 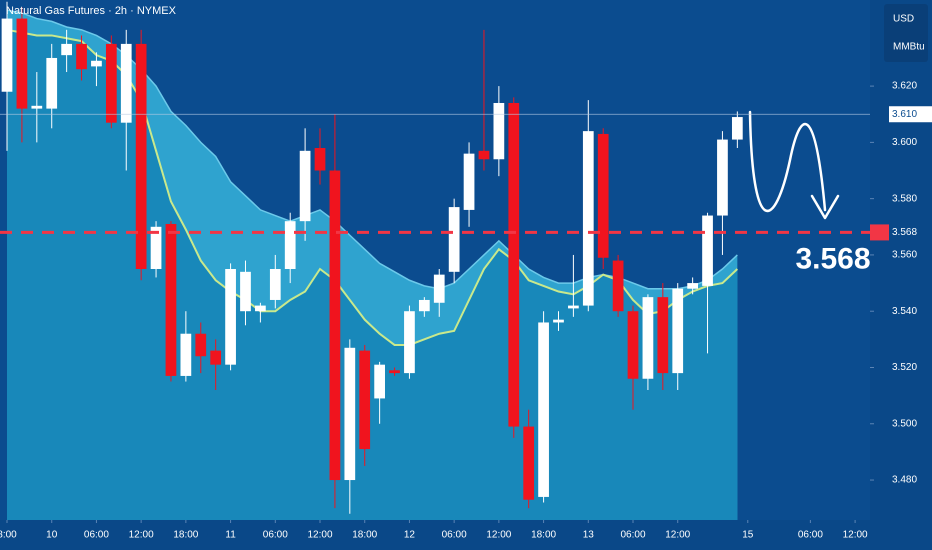 I want to click on unit-label: MMBtu, so click(x=909, y=47).